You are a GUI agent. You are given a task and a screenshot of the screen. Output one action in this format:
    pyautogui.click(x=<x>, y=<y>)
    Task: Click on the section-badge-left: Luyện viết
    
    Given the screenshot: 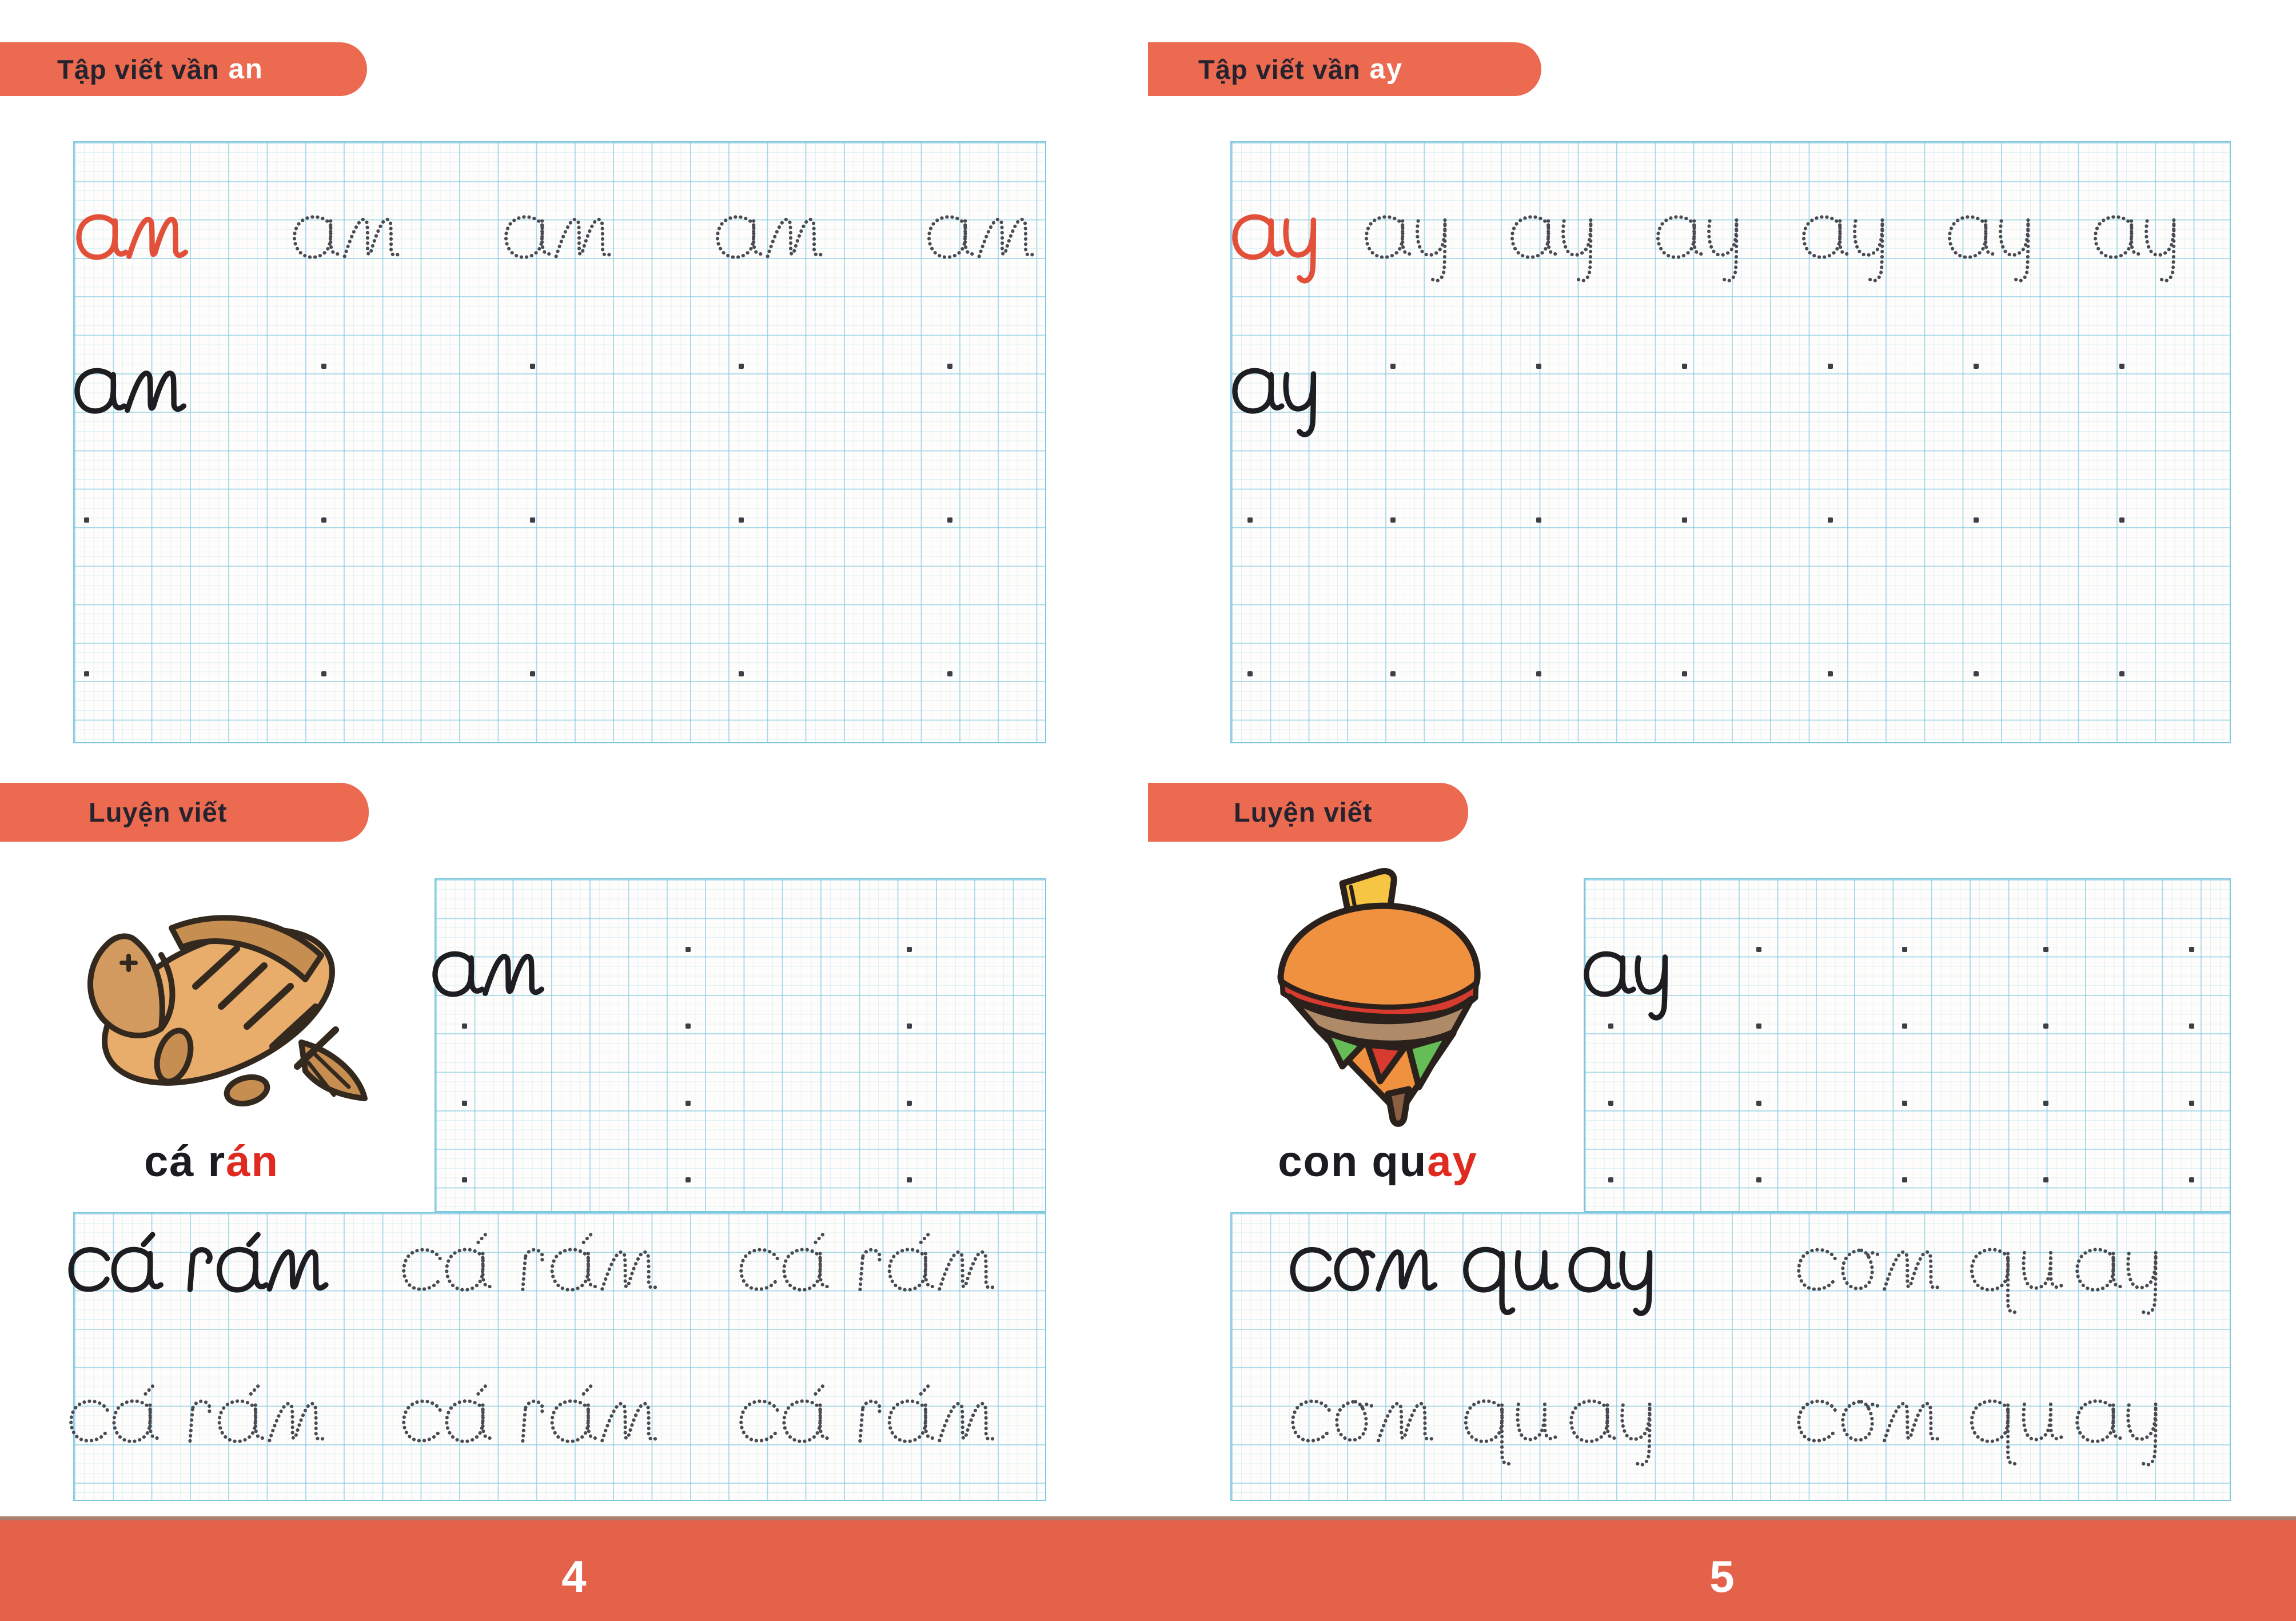 What is the action you would take?
    pyautogui.click(x=185, y=812)
    